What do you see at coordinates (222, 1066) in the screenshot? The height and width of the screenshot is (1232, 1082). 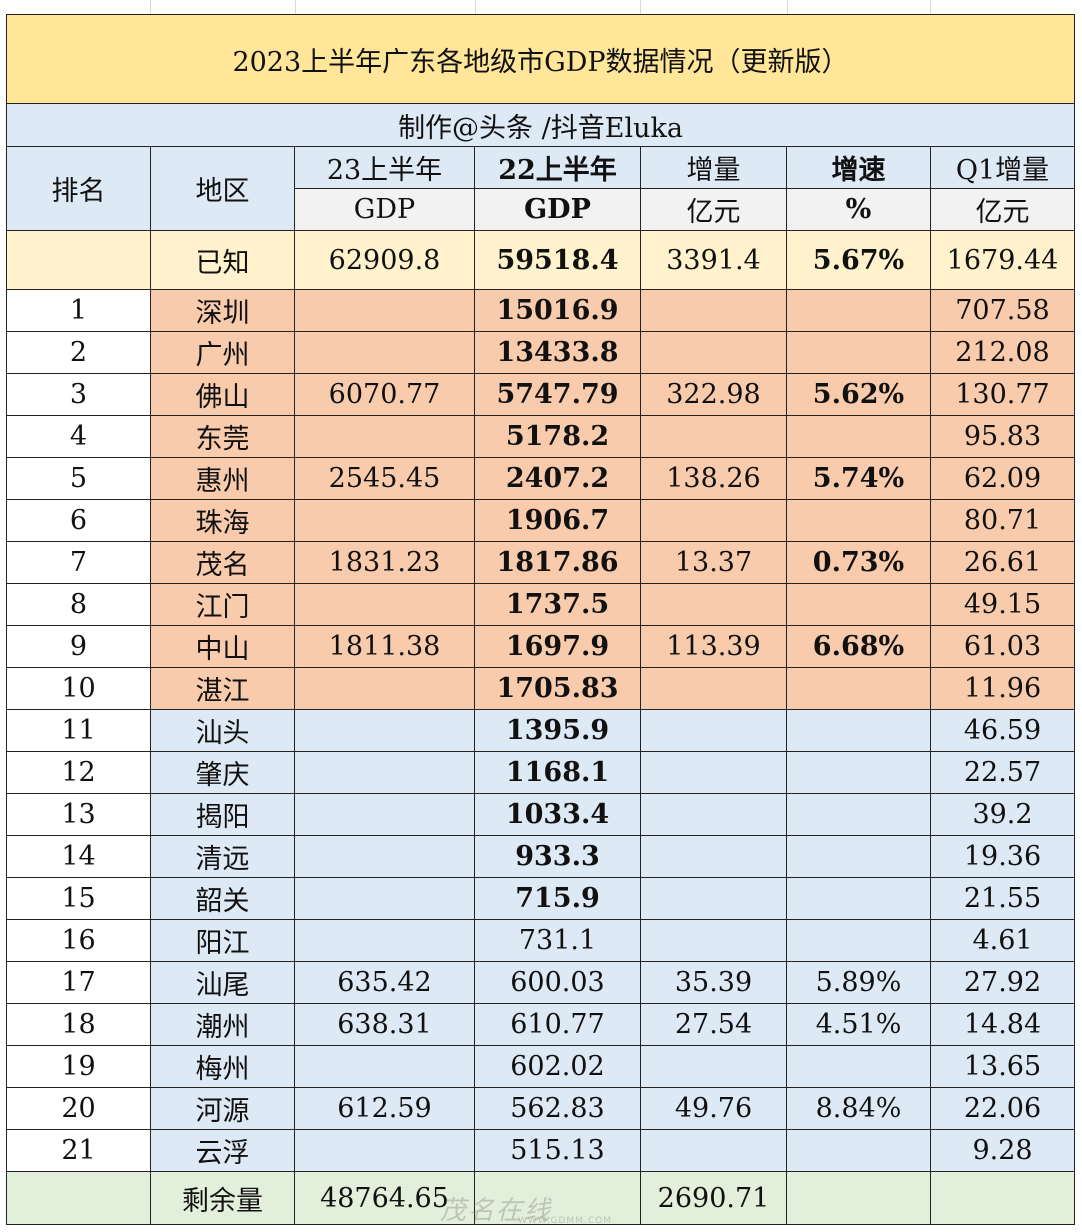 I see `cell-region: 梅州` at bounding box center [222, 1066].